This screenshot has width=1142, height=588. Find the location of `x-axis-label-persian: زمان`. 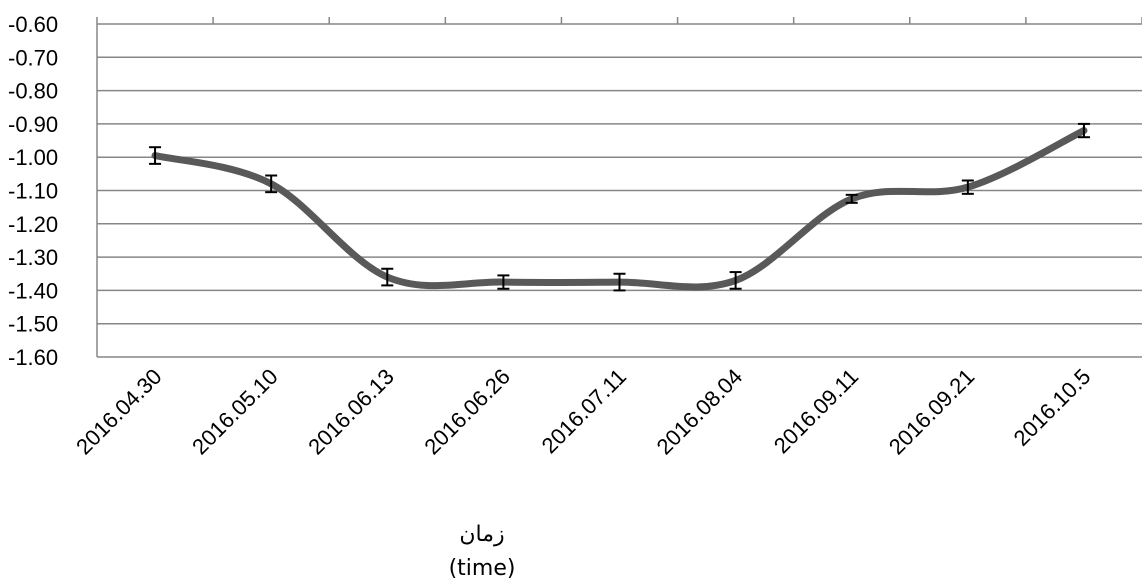

x-axis-label-persian: زمان is located at coordinates (482, 534).